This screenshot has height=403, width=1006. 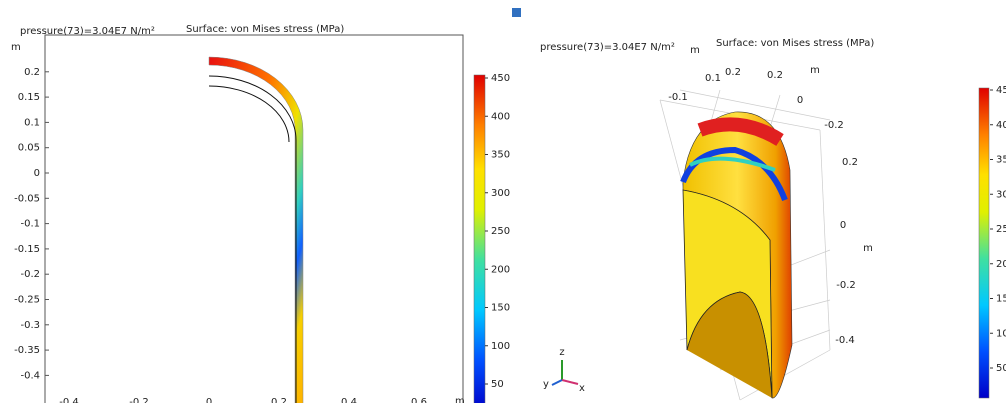 What do you see at coordinates (30, 224) in the screenshot?
I see `y-tick-label: -0.1` at bounding box center [30, 224].